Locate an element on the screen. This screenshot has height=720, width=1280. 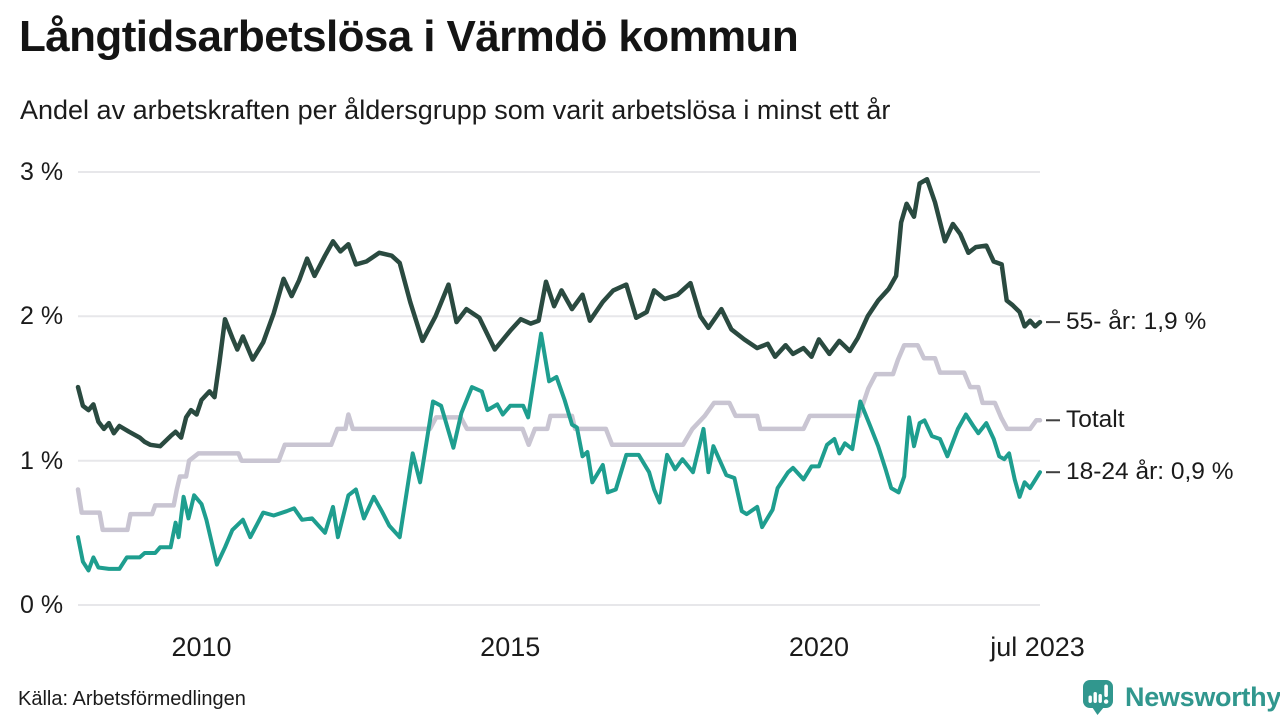
newsworthy-logo: Newsworthy is located at coordinates (1181, 697).